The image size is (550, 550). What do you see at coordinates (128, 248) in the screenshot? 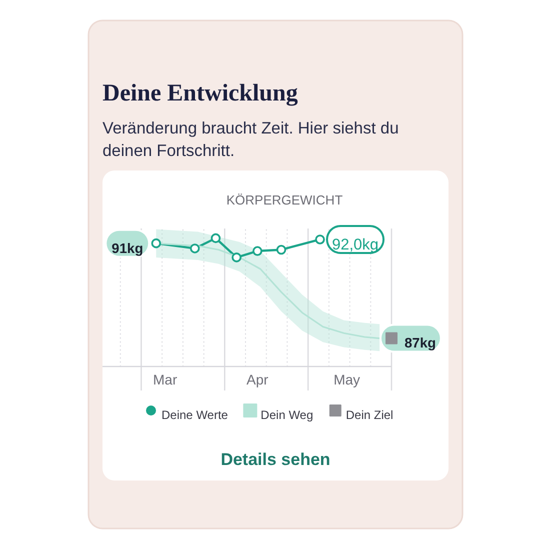
I see `annotation: 91kg` at bounding box center [128, 248].